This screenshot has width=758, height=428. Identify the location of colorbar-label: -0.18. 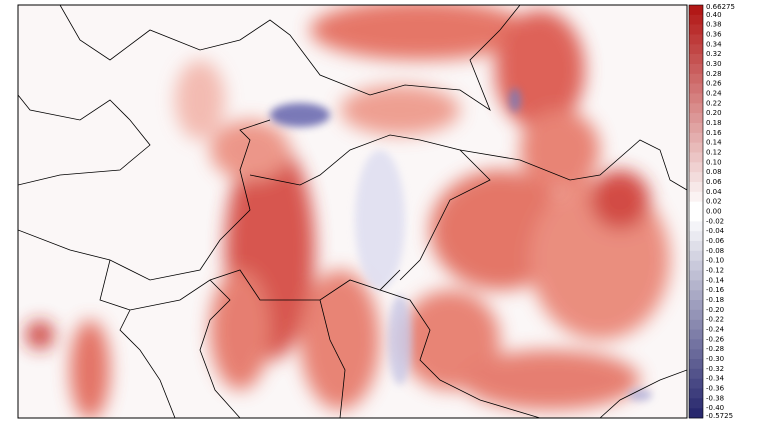
(715, 300).